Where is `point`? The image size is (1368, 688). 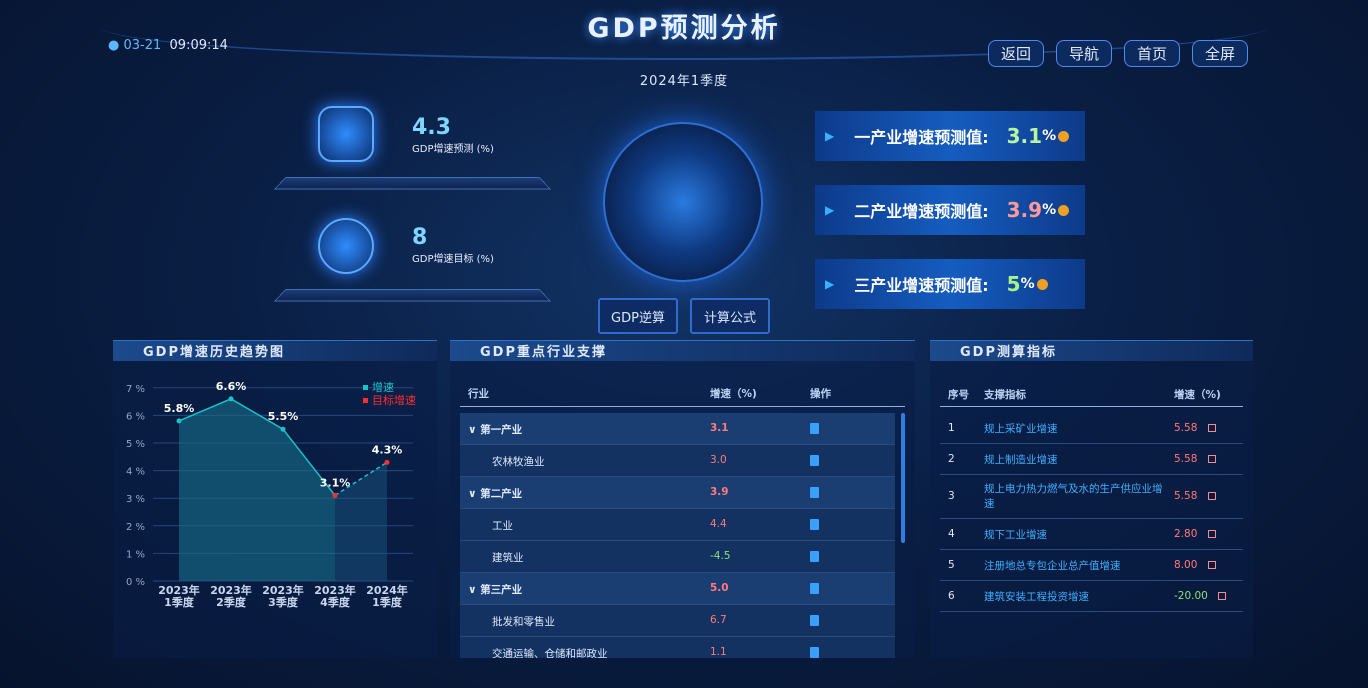
point is located at coordinates (231, 399).